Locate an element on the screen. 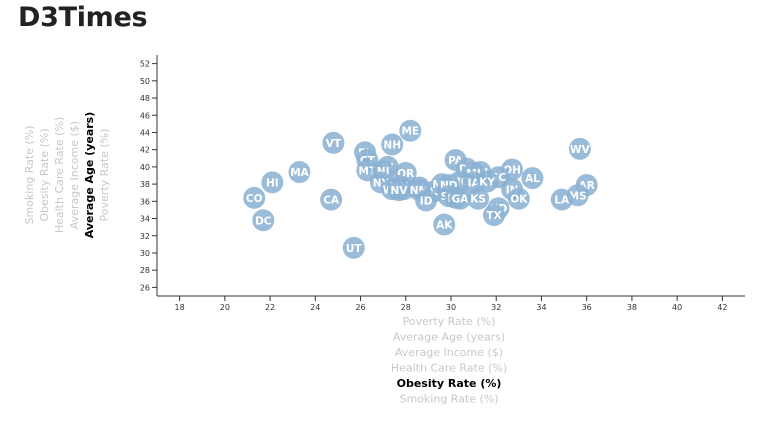 The image size is (768, 424). x-tick-label: 38 is located at coordinates (632, 307).